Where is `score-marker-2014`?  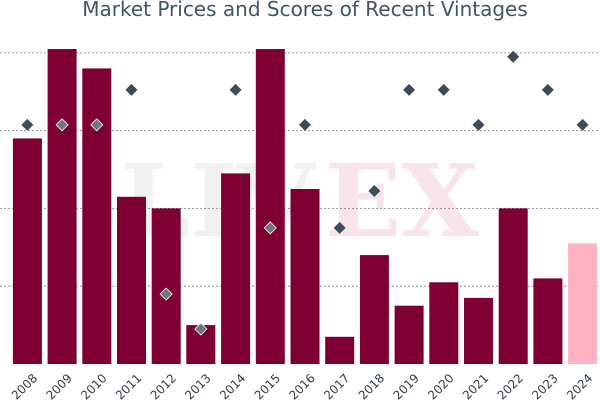
score-marker-2014 is located at coordinates (235, 89).